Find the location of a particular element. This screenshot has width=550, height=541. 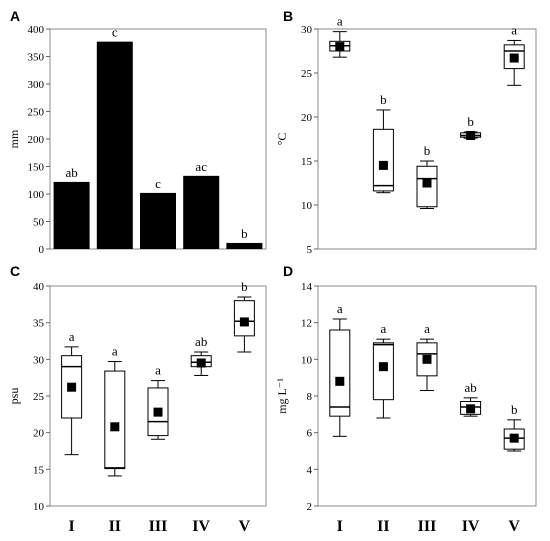

panel-a-y-tick-label: 200 is located at coordinates (36, 140).